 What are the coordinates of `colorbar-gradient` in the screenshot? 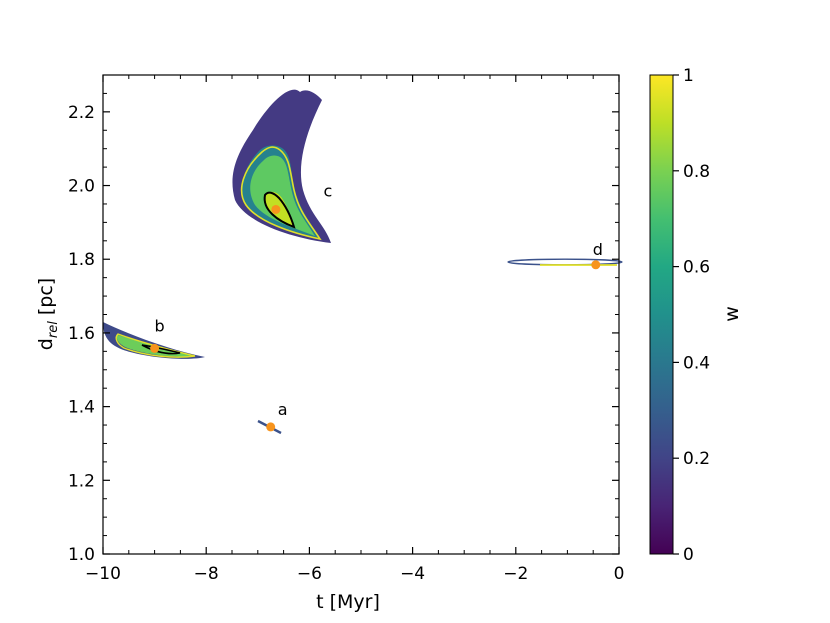 It's located at (661, 314).